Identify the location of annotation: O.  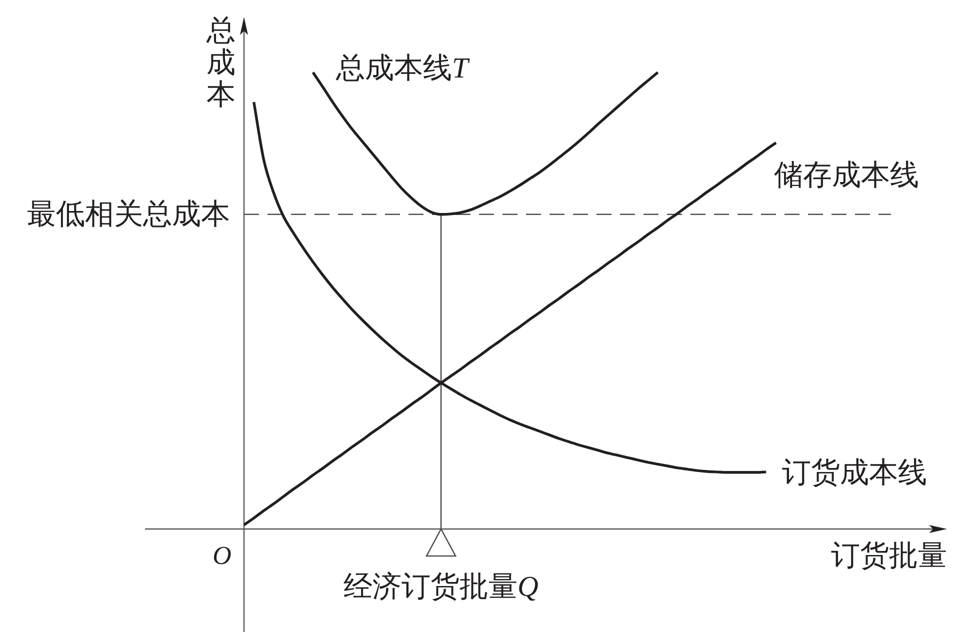
(222, 555).